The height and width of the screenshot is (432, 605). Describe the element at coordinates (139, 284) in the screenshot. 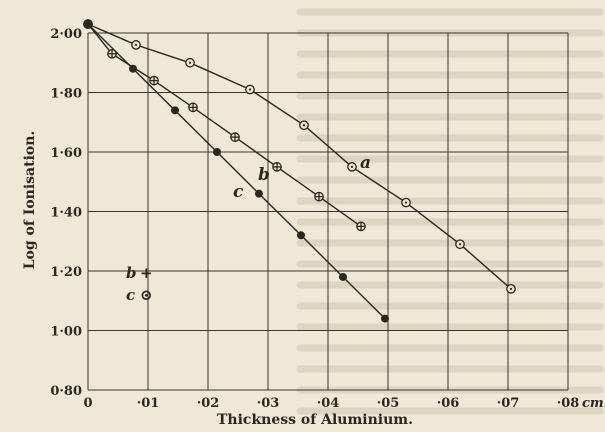

I see `legend: b + c ⊙` at that location.